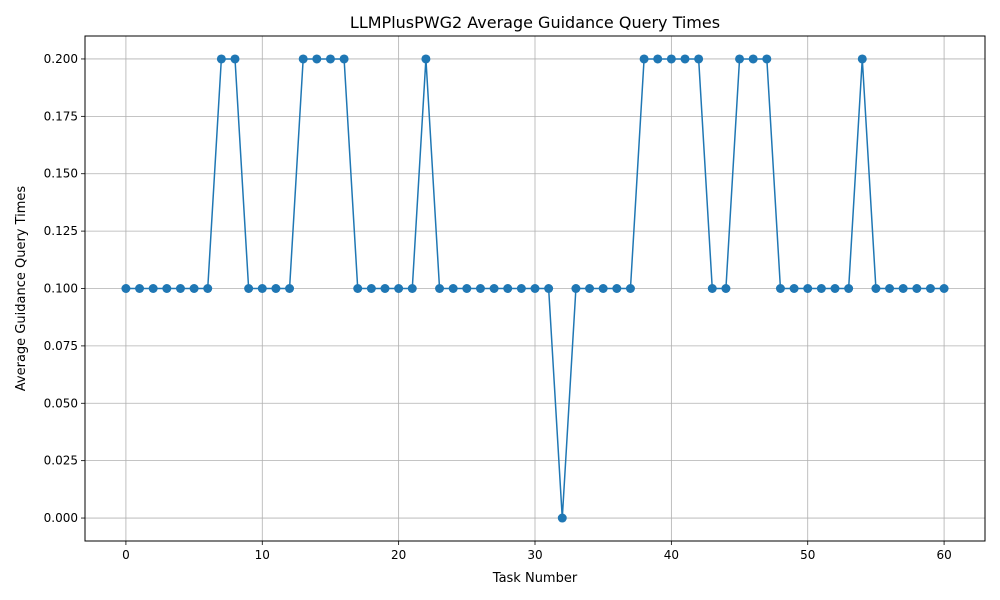  Describe the element at coordinates (534, 555) in the screenshot. I see `x-tick-label: 30` at that location.